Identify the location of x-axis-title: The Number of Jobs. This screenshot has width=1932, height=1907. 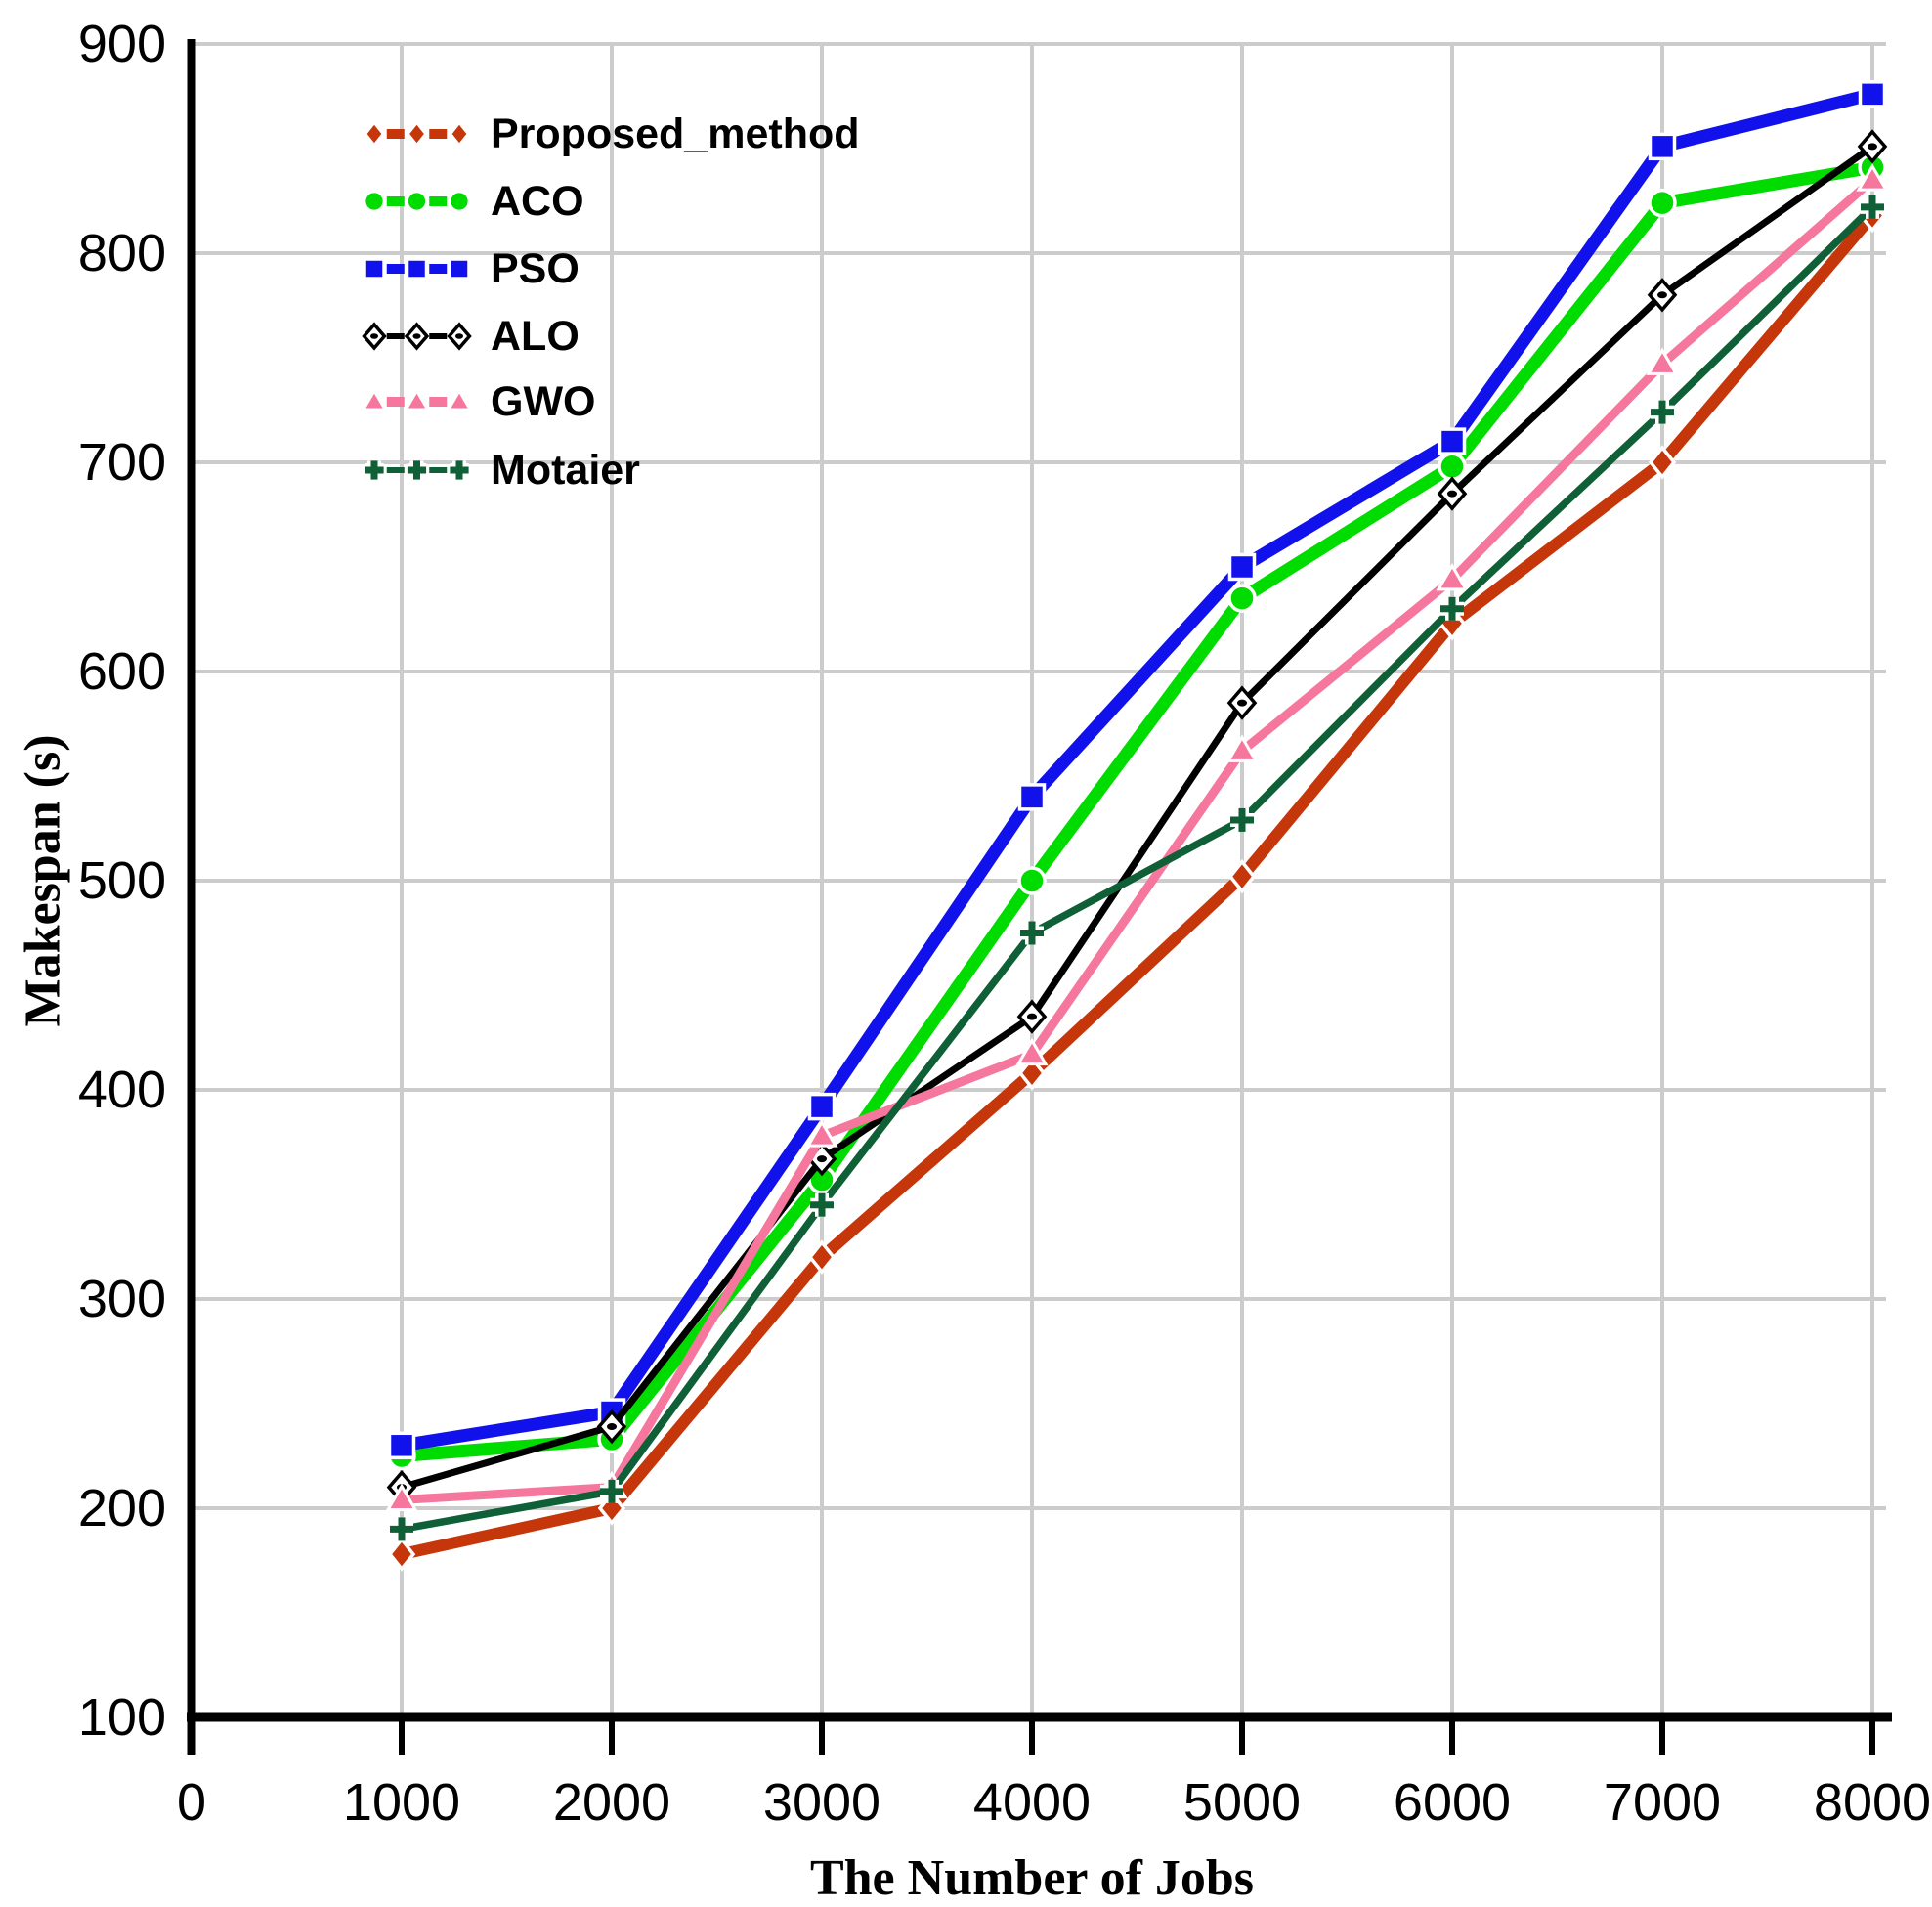
(1032, 1878).